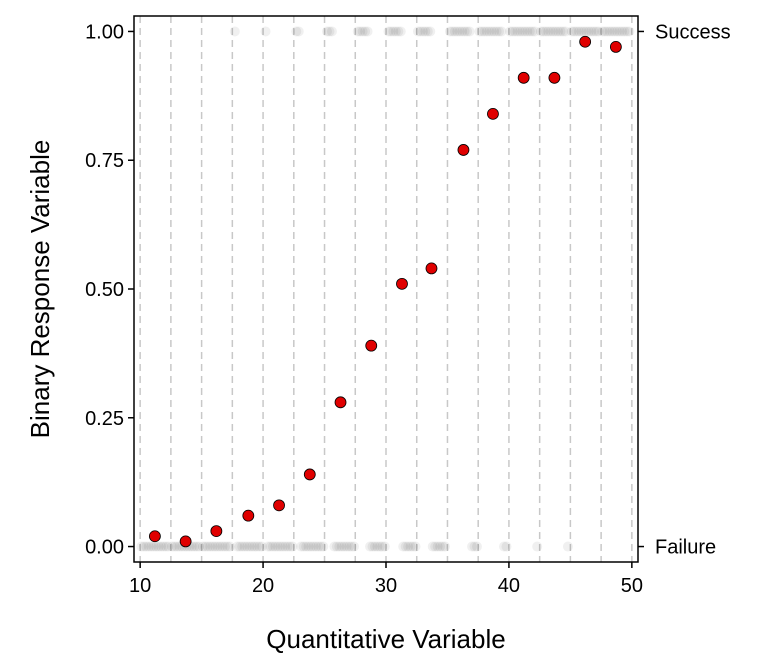 This screenshot has width=768, height=672. Describe the element at coordinates (684, 290) in the screenshot. I see `right-axis: Success Failure` at that location.